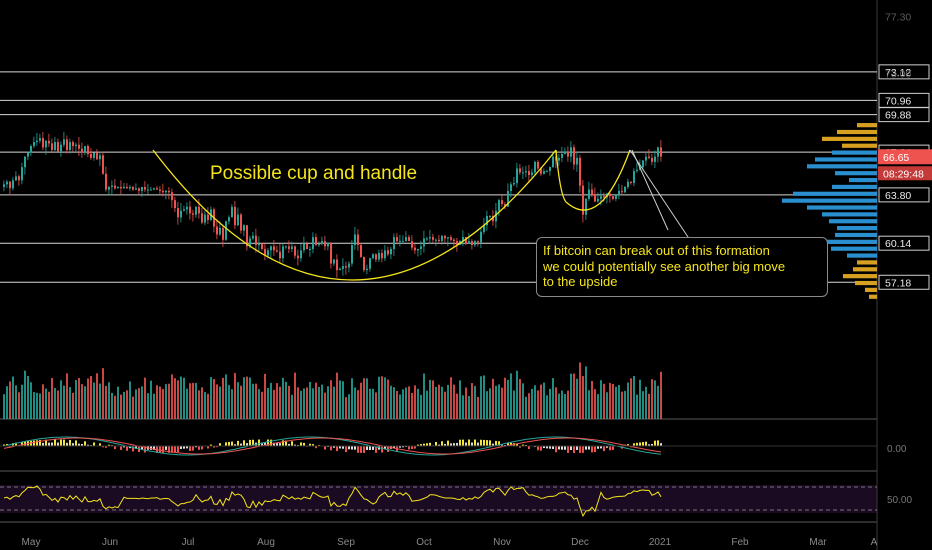  What do you see at coordinates (874, 542) in the screenshot?
I see `x-tick-label: A` at bounding box center [874, 542].